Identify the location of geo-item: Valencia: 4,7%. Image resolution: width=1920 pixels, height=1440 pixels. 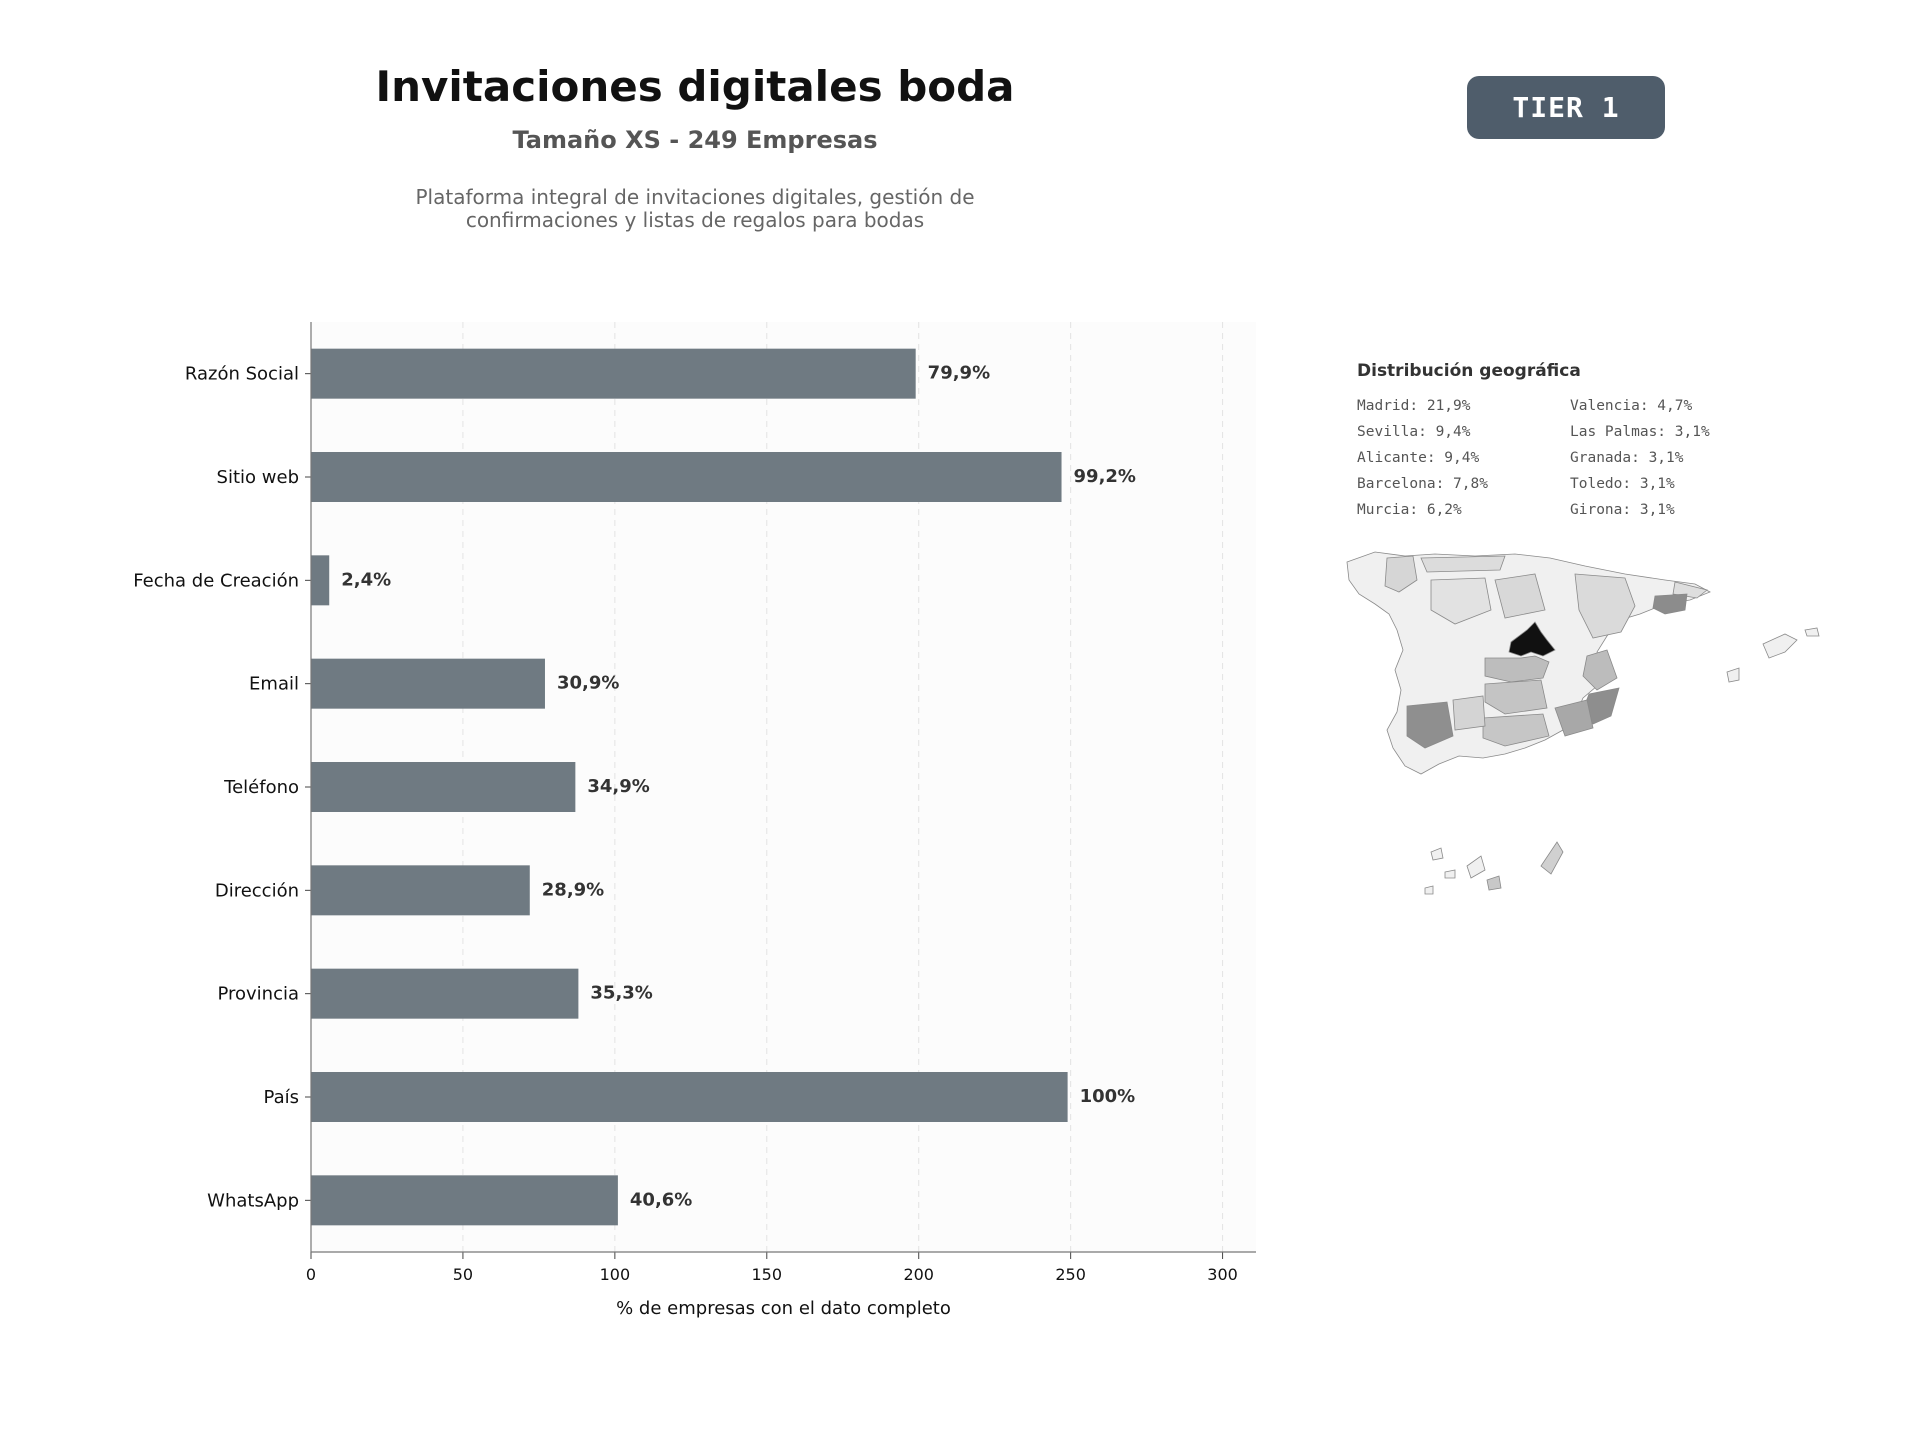
(1631, 406).